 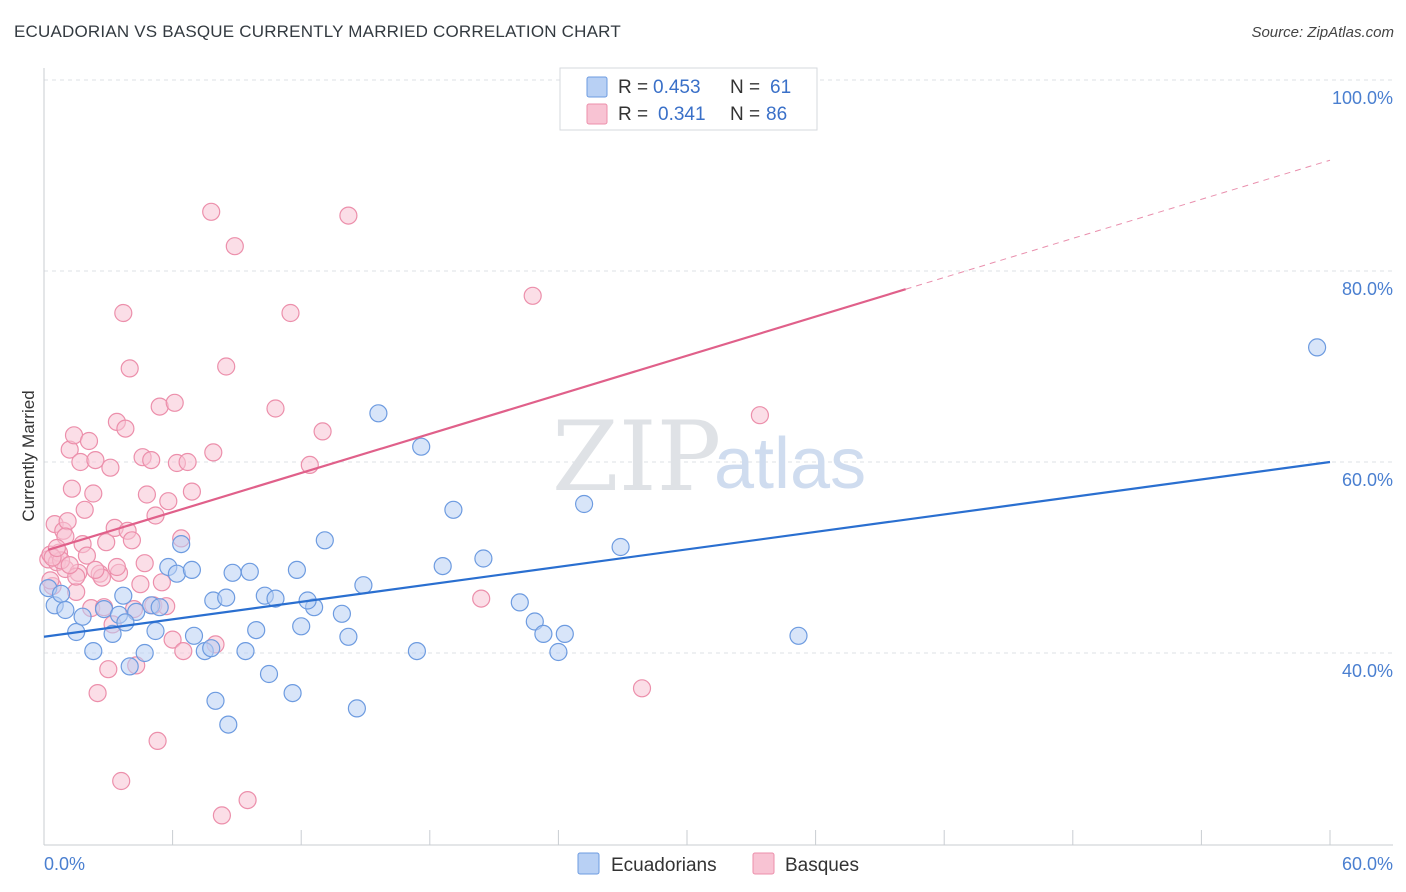 I want to click on legend-r-value-1: 0.453, so click(x=677, y=87).